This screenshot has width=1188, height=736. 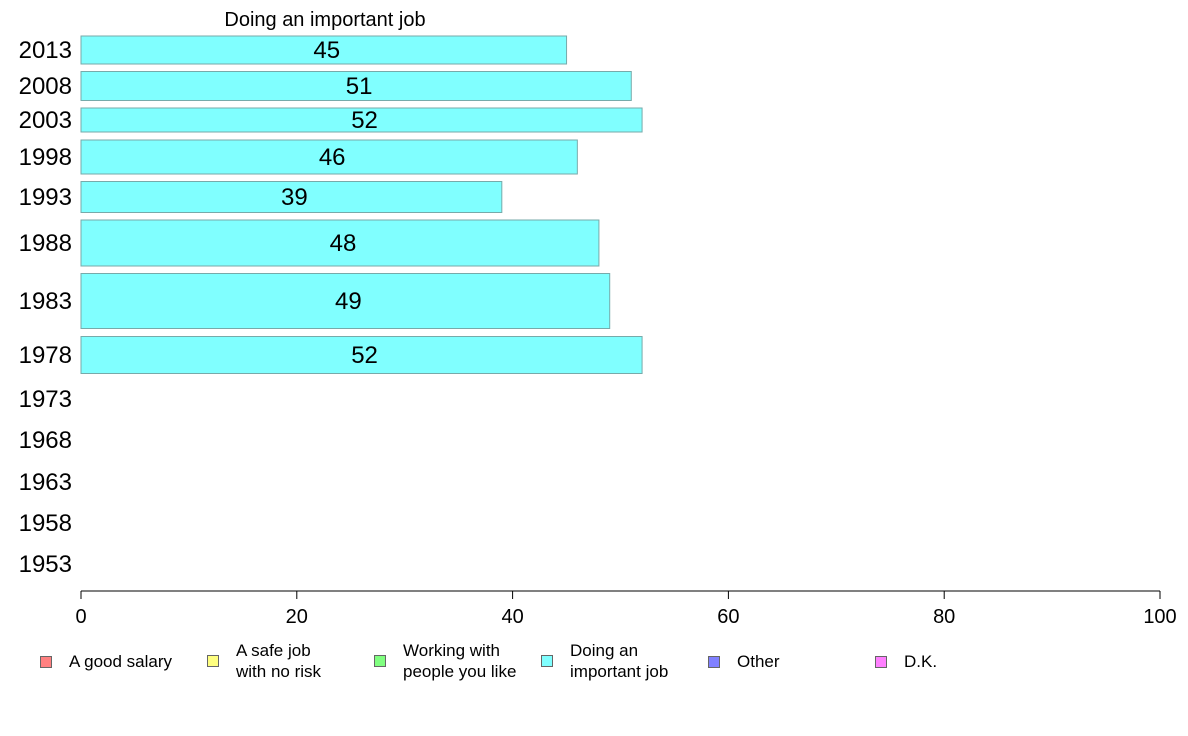 What do you see at coordinates (1159, 617) in the screenshot?
I see `x-tick-label: 100` at bounding box center [1159, 617].